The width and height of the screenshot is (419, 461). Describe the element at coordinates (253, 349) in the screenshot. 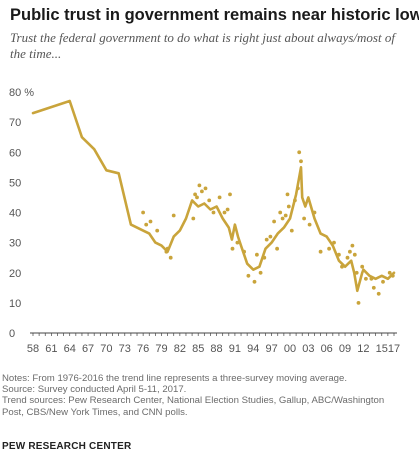

I see `x-tick-label: 94` at that location.